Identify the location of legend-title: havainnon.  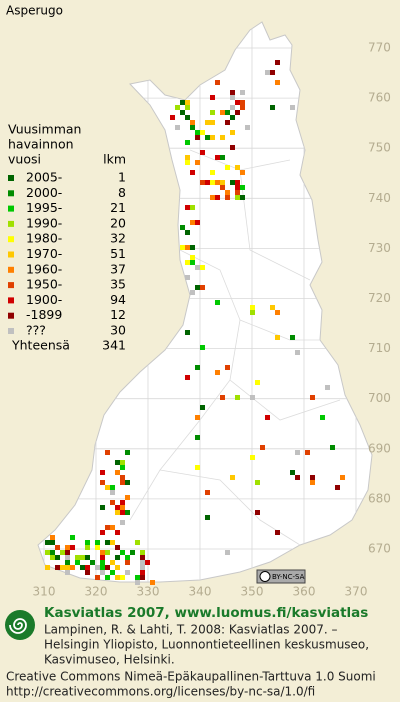
(41, 144).